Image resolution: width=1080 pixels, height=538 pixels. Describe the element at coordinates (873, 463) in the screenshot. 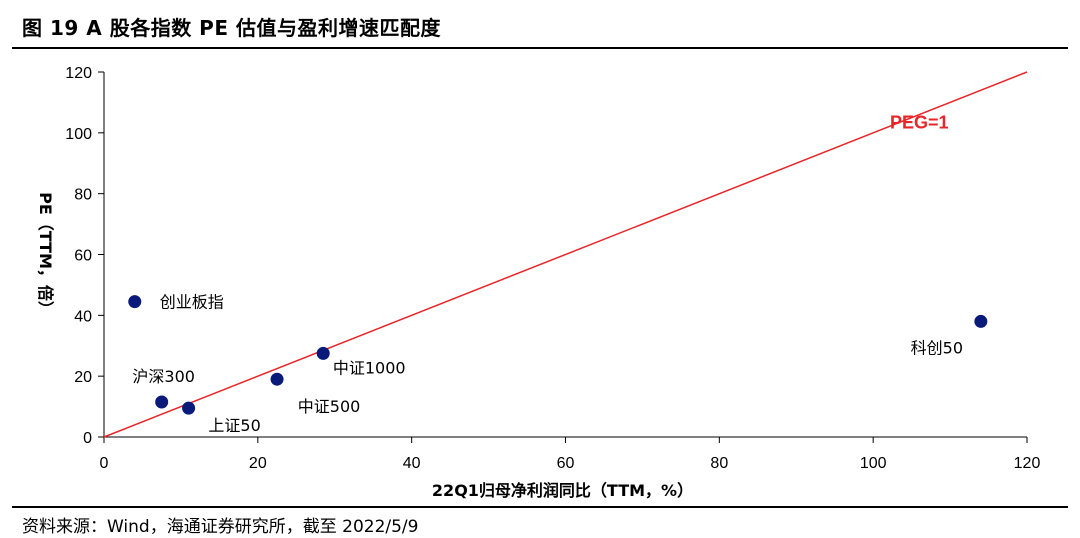

I see `x-tick-label: 100` at that location.